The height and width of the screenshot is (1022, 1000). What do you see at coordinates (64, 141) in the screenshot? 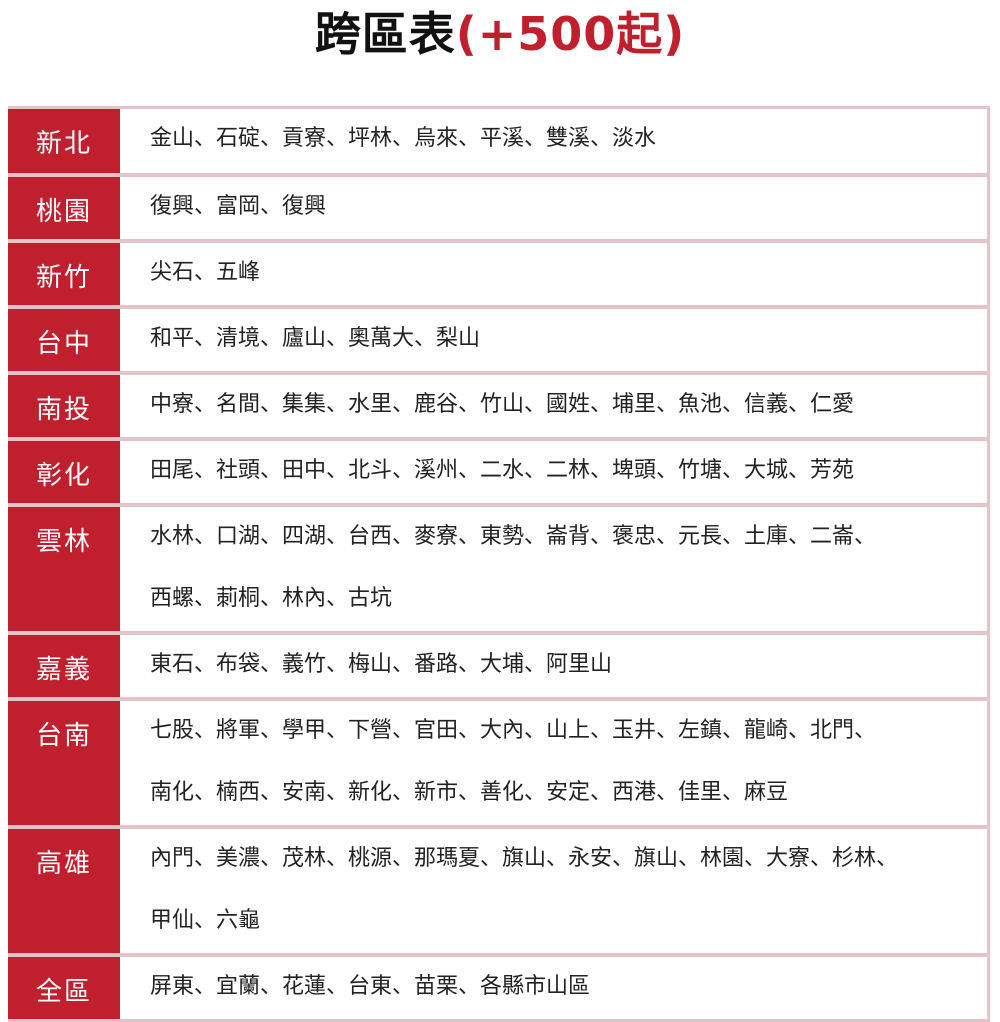
I see `region-label: 新北` at bounding box center [64, 141].